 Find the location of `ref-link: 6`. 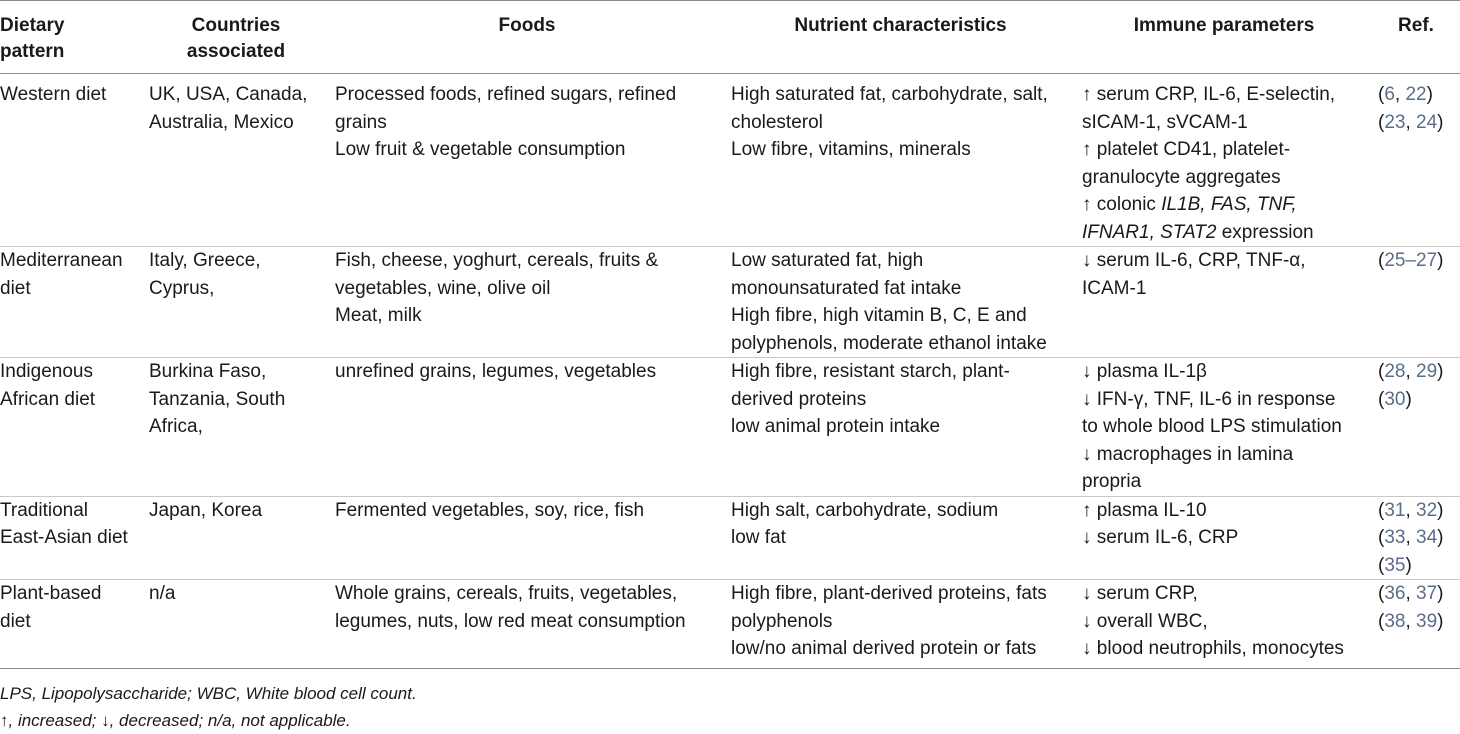

ref-link: 6 is located at coordinates (1389, 94).